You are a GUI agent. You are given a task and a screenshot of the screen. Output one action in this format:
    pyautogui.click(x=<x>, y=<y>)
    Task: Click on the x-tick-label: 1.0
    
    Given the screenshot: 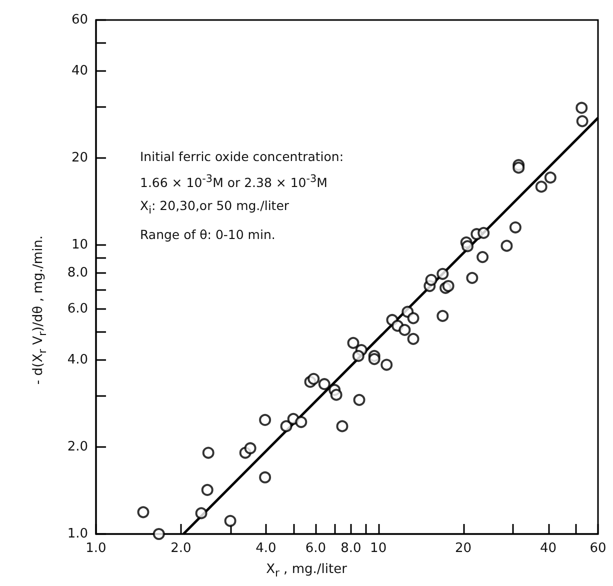 What is the action you would take?
    pyautogui.click(x=96, y=548)
    